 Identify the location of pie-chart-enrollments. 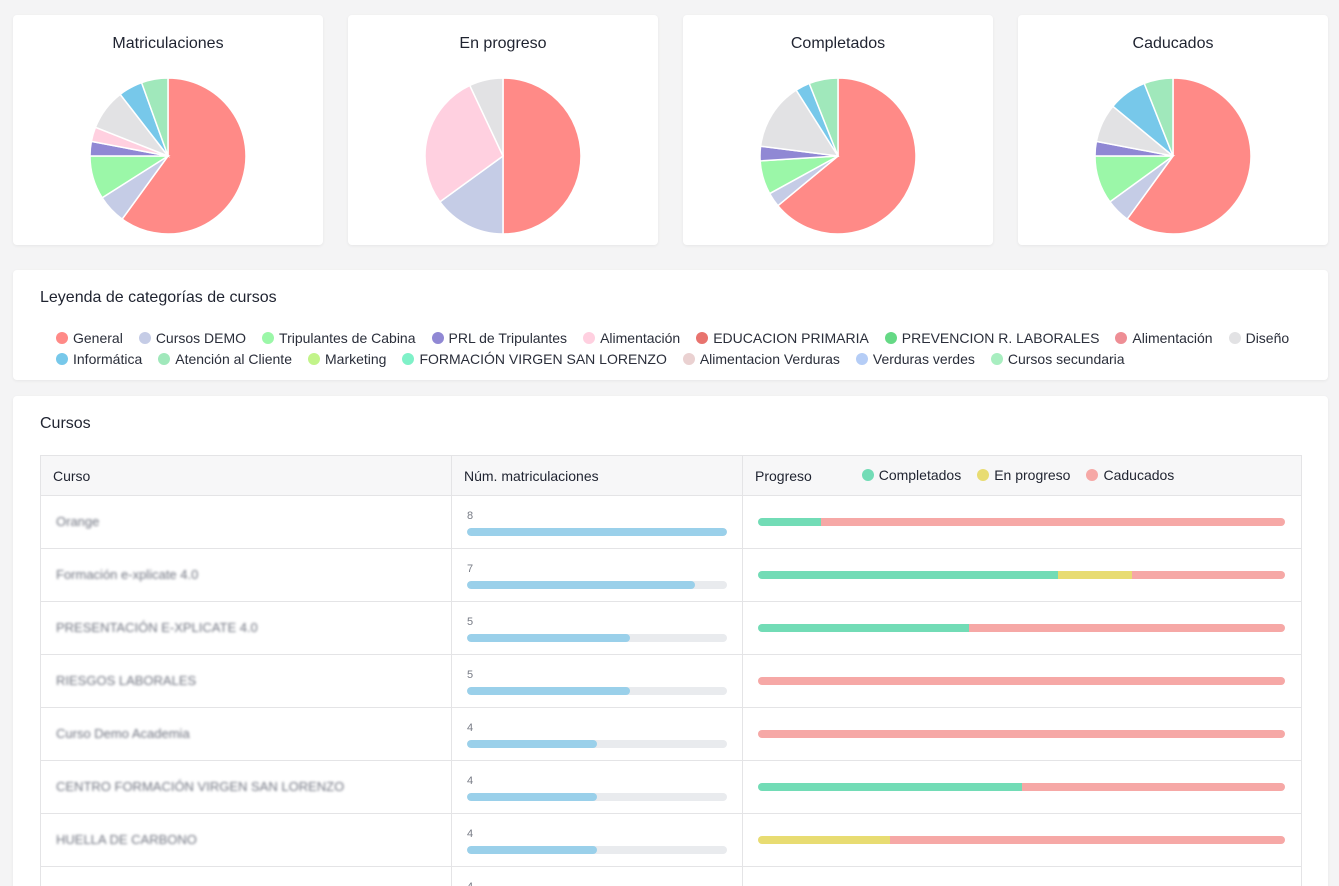
(168, 156).